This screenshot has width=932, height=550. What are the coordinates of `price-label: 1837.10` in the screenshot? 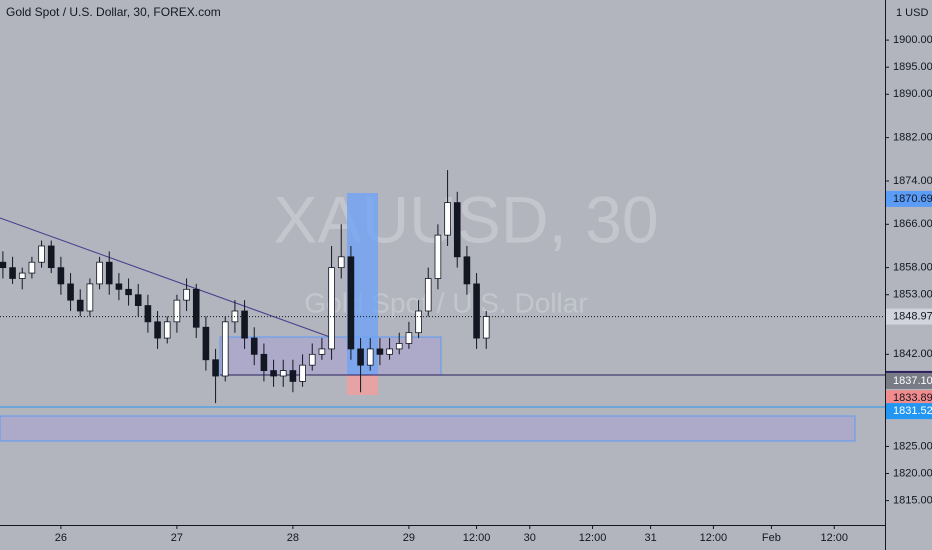 It's located at (912, 381).